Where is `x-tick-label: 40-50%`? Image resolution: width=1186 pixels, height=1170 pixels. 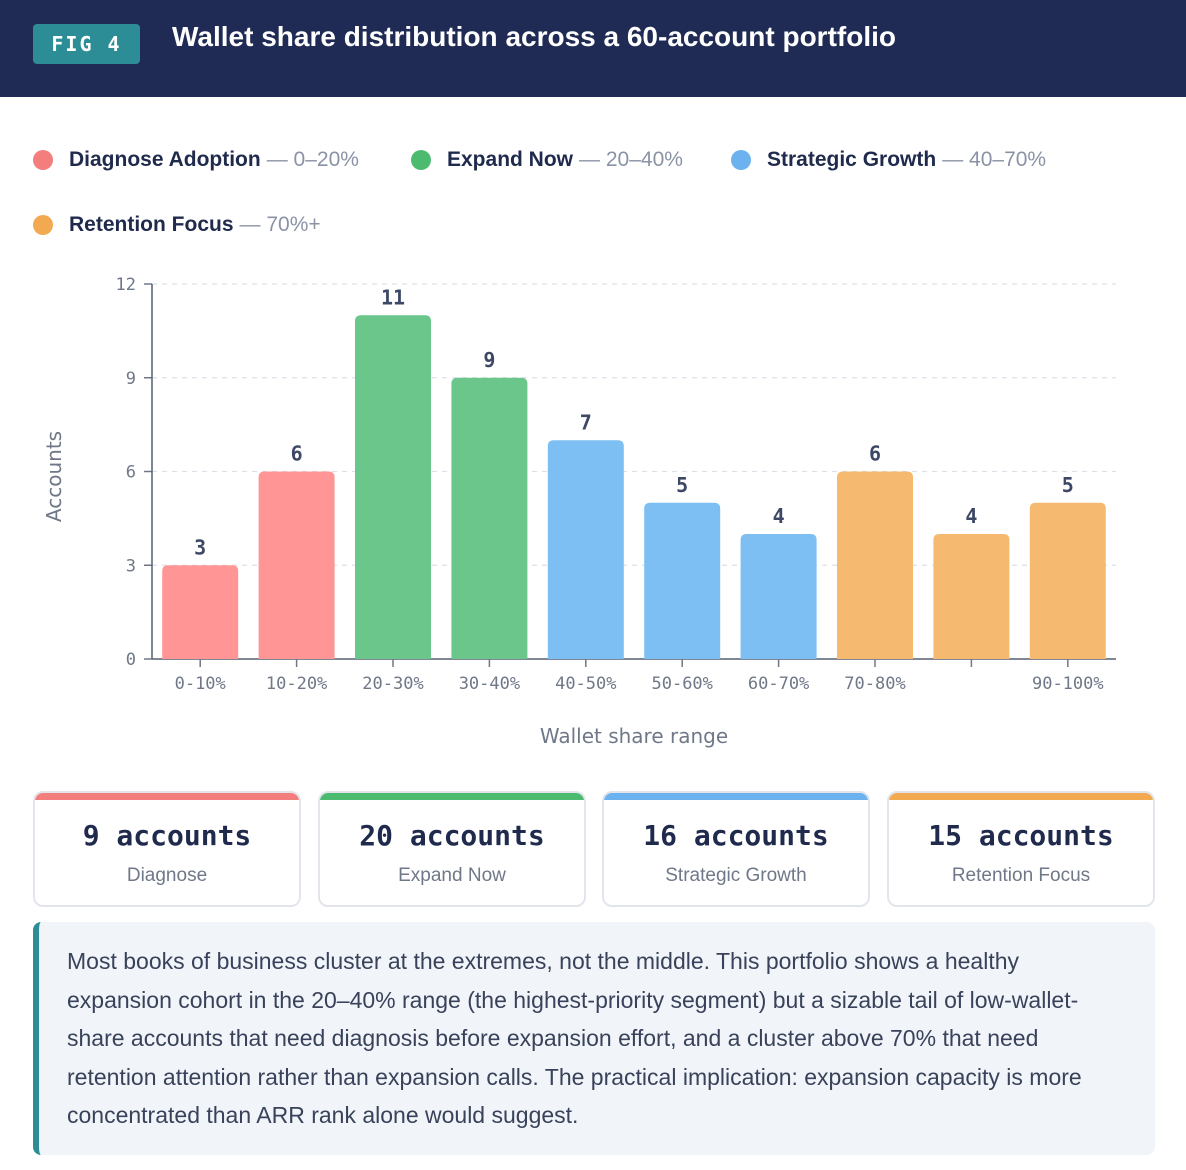
x-tick-label: 40-50% is located at coordinates (585, 684).